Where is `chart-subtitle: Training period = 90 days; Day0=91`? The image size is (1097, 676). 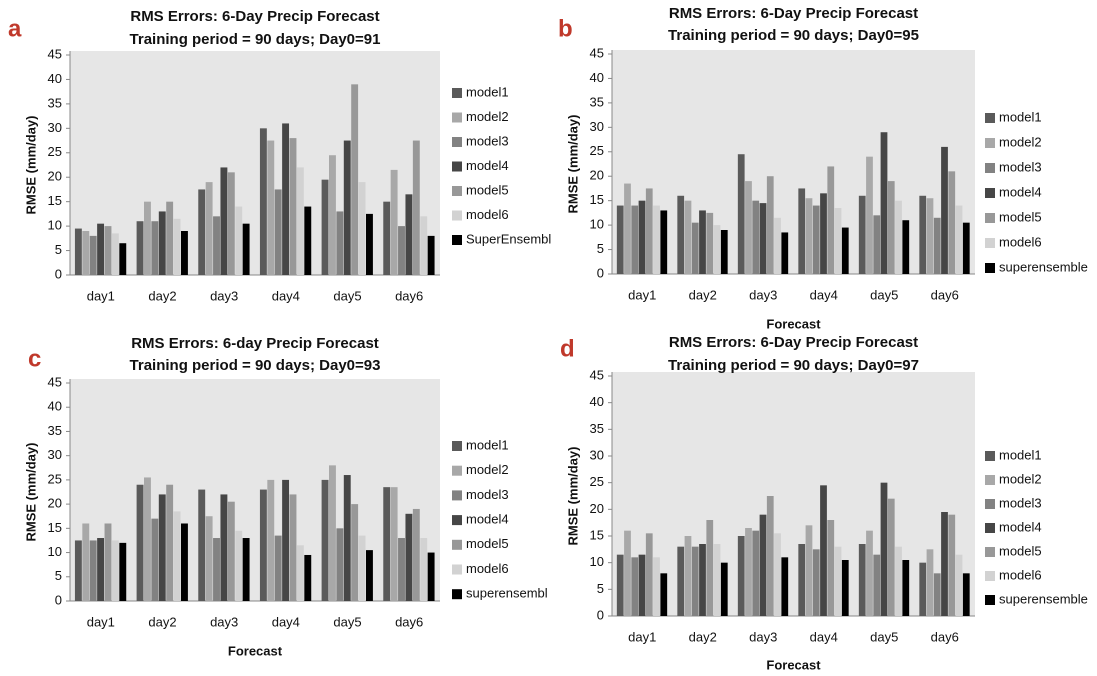
chart-subtitle: Training period = 90 days; Day0=91 is located at coordinates (255, 39).